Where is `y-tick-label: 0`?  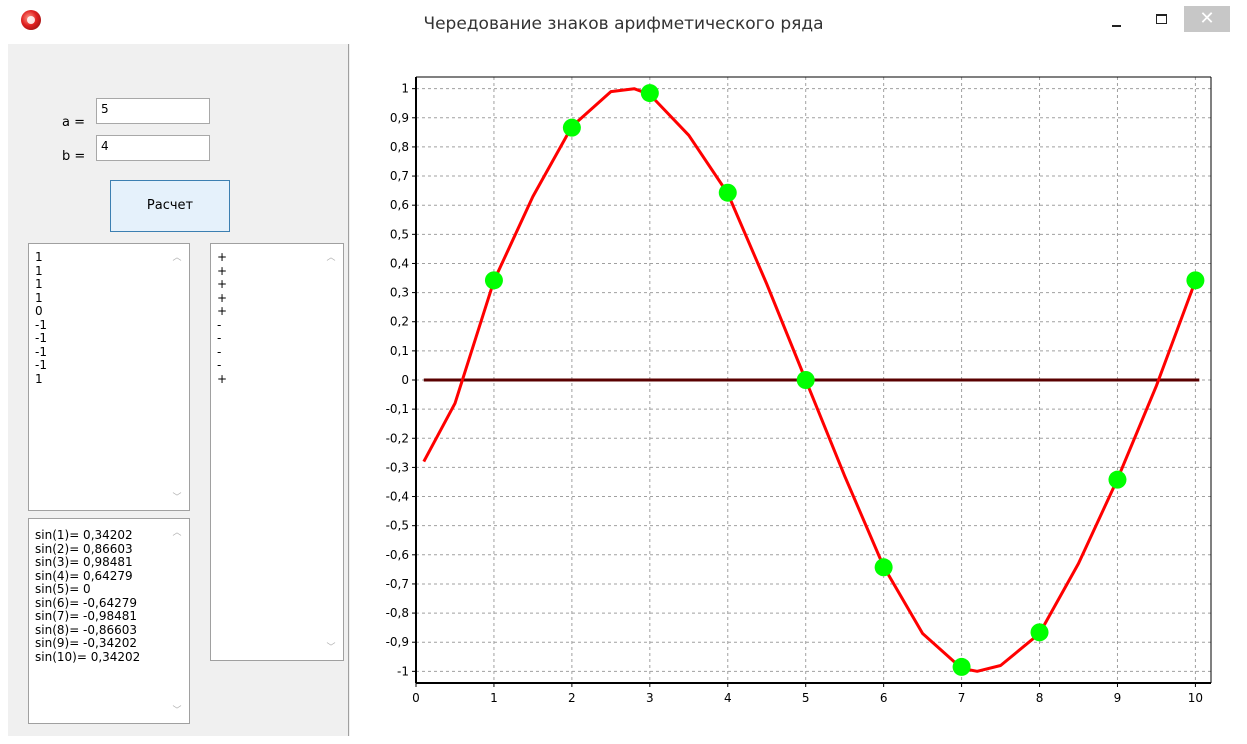 y-tick-label: 0 is located at coordinates (405, 380).